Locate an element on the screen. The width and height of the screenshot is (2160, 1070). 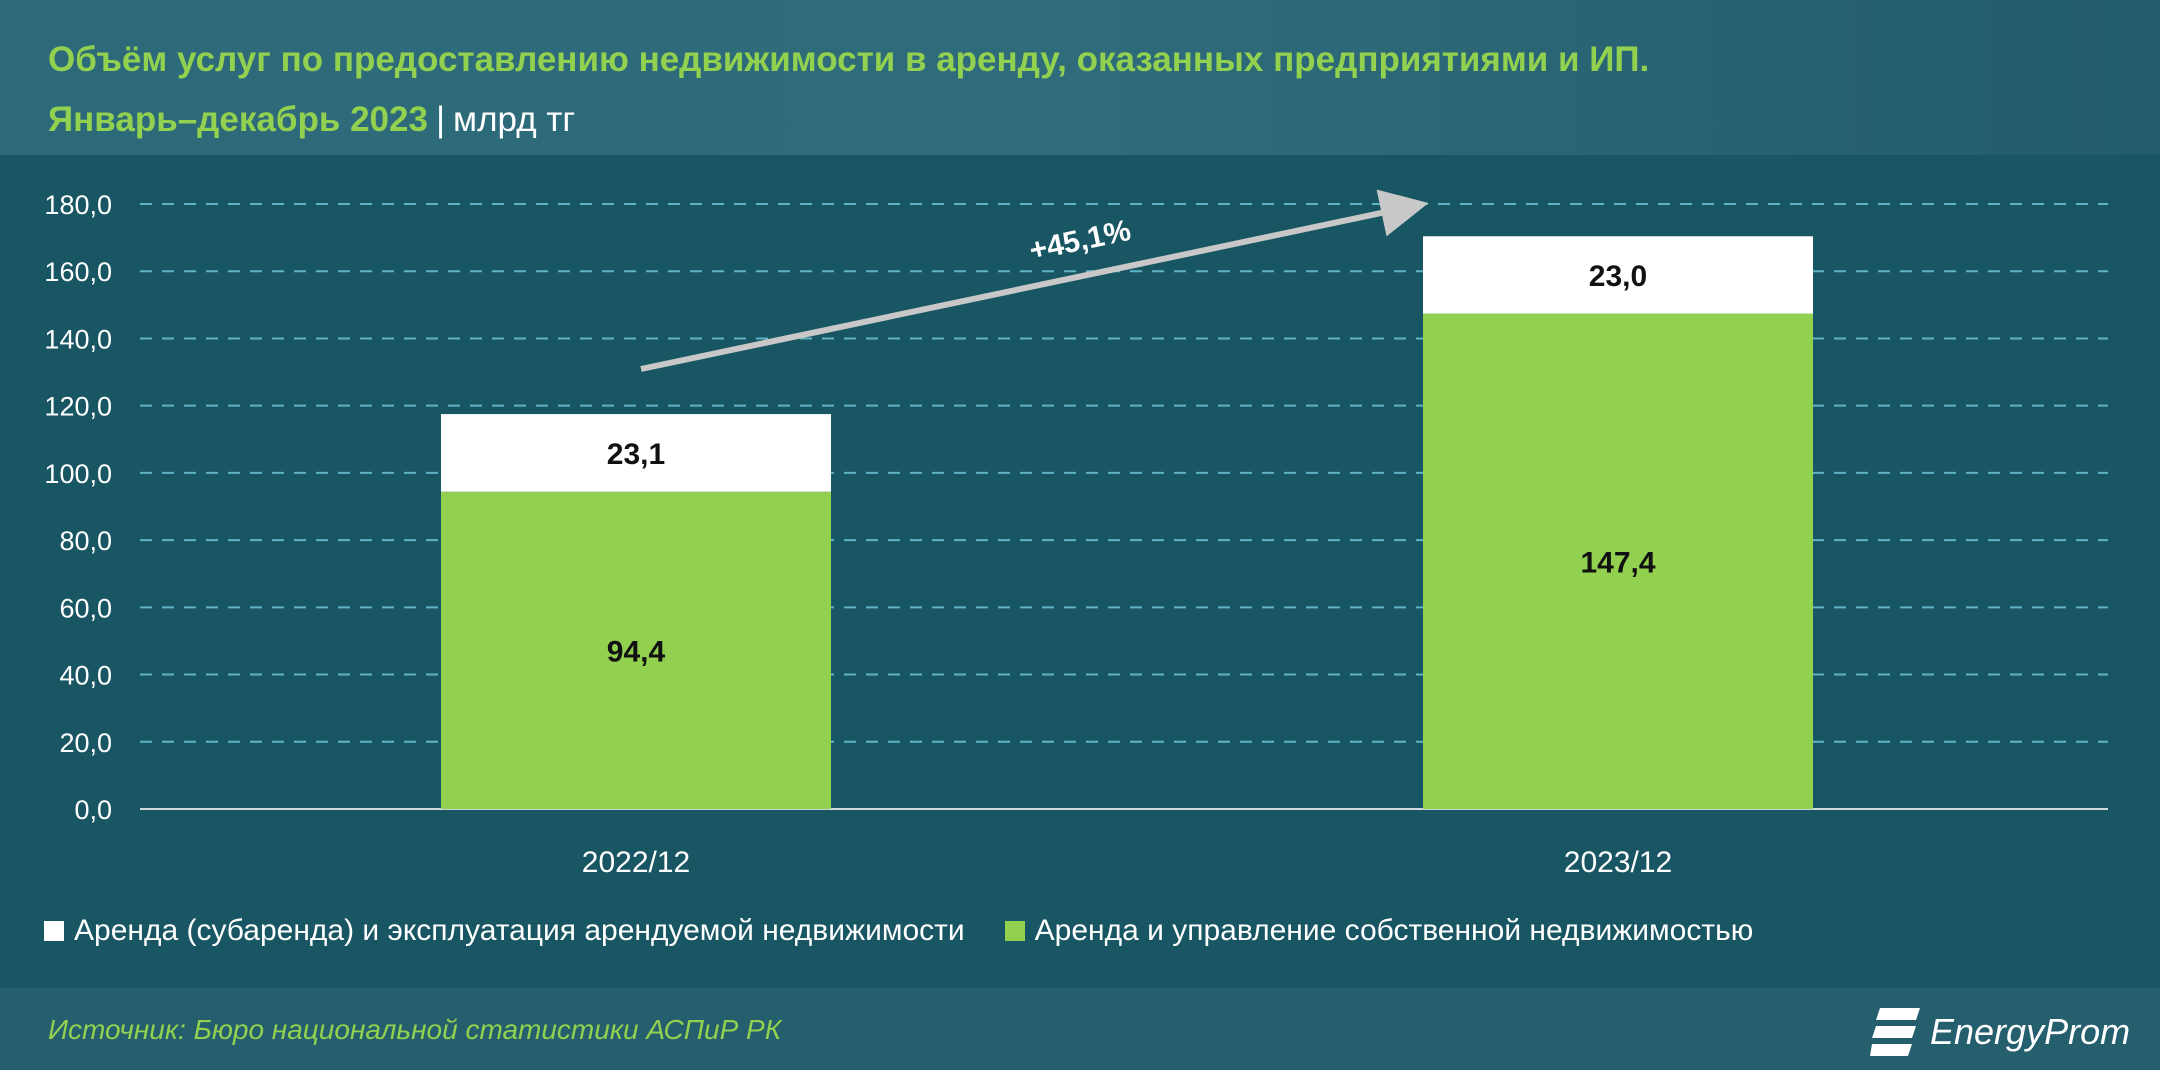
y-tick-label: 180,0 is located at coordinates (78, 205).